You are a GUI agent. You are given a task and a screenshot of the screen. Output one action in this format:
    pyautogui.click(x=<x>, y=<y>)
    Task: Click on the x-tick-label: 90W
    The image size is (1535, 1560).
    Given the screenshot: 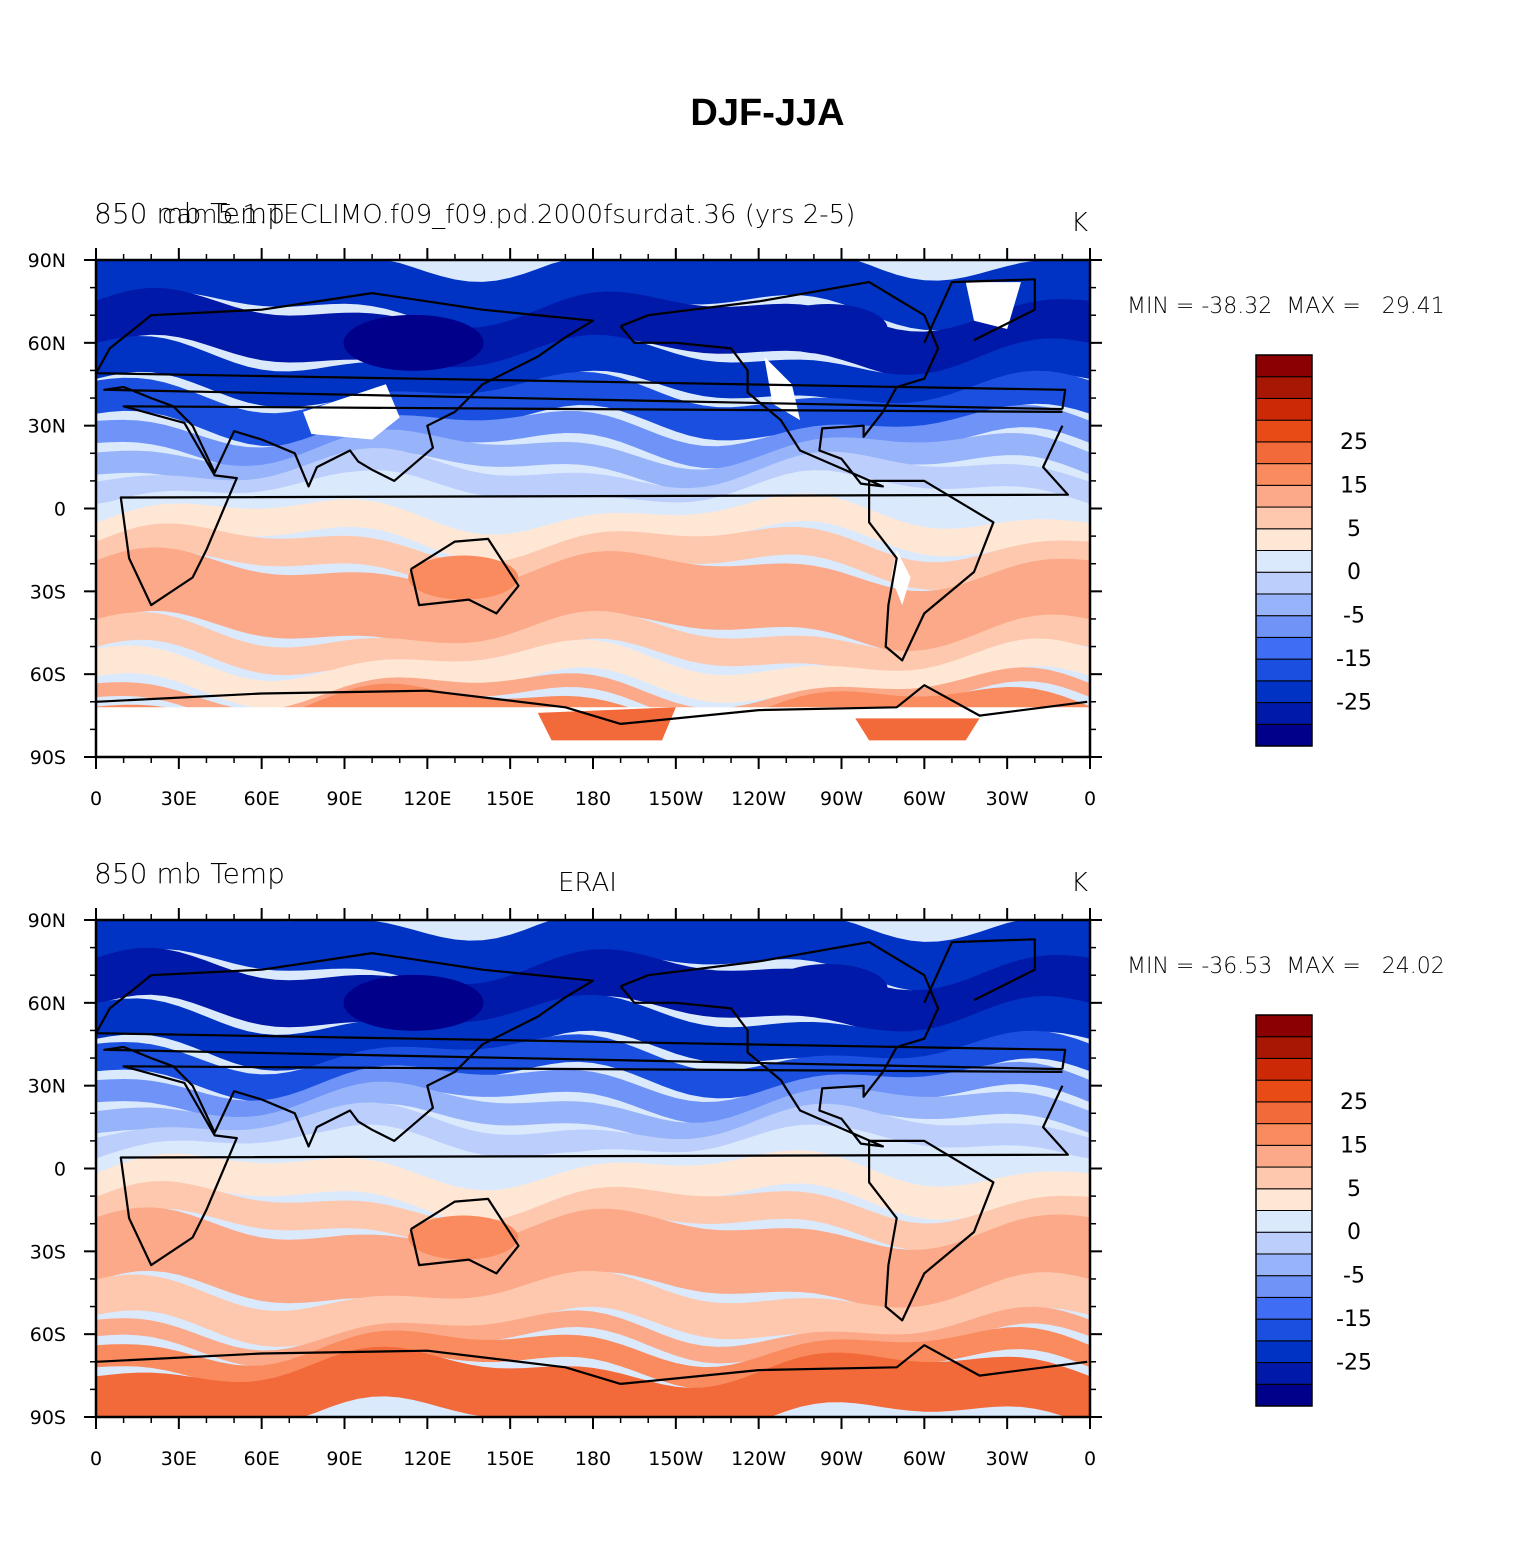 What is the action you would take?
    pyautogui.click(x=841, y=1459)
    